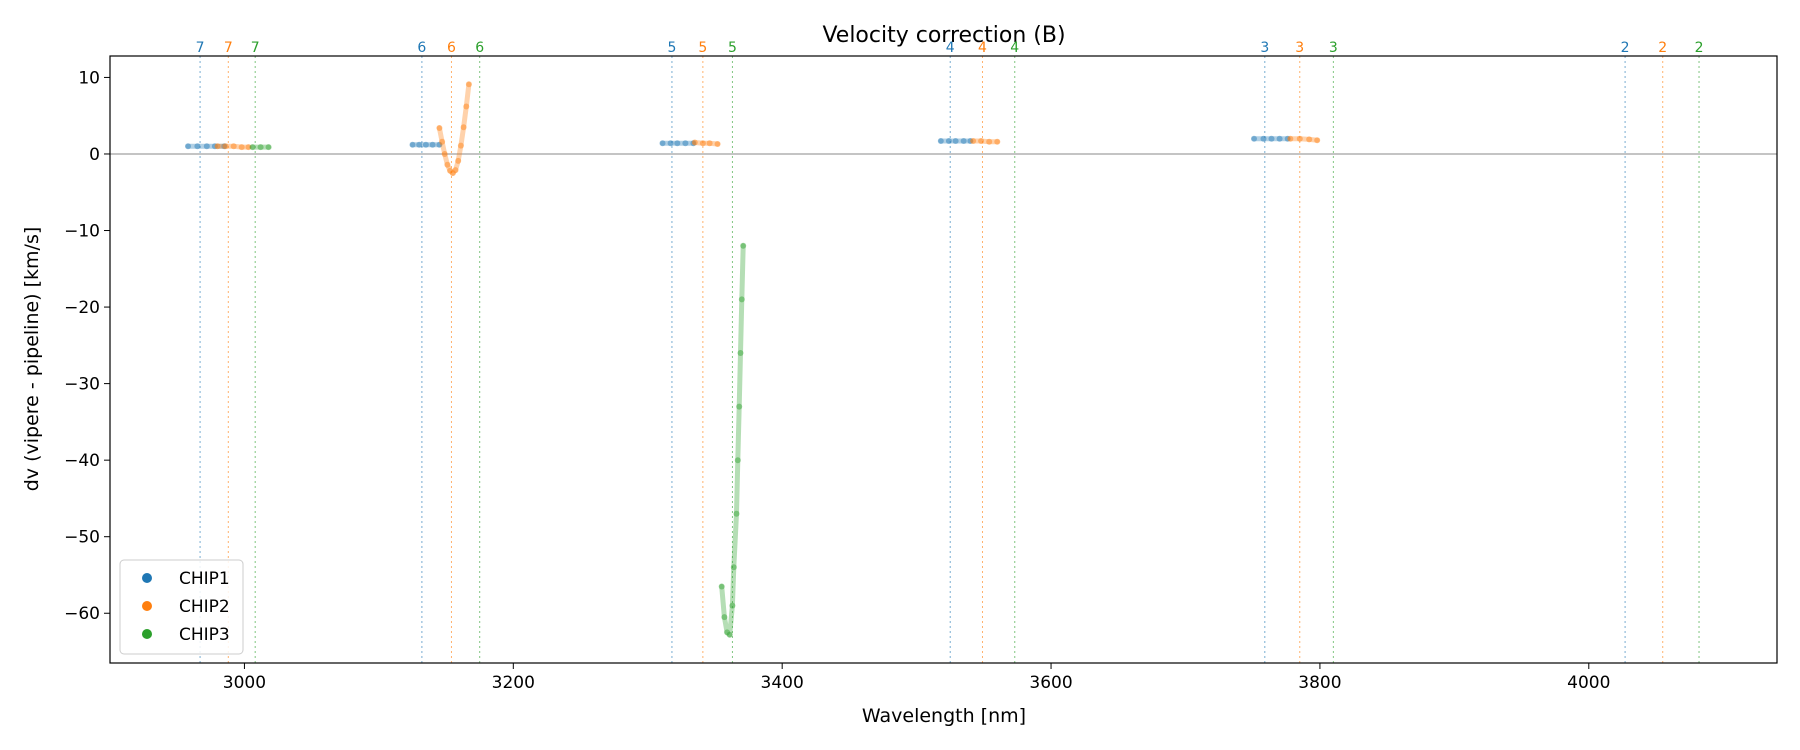  What do you see at coordinates (204, 579) in the screenshot?
I see `legend-label-chip1: CHIP1` at bounding box center [204, 579].